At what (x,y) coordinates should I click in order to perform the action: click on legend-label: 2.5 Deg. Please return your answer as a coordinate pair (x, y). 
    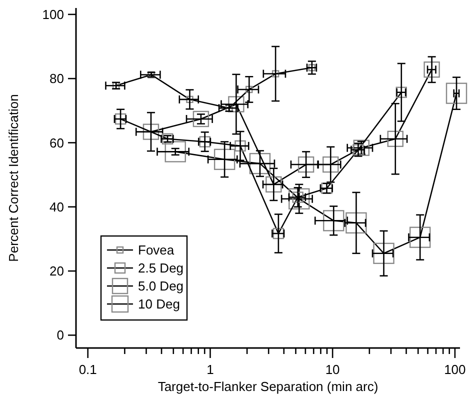
    Looking at the image, I should click on (161, 268).